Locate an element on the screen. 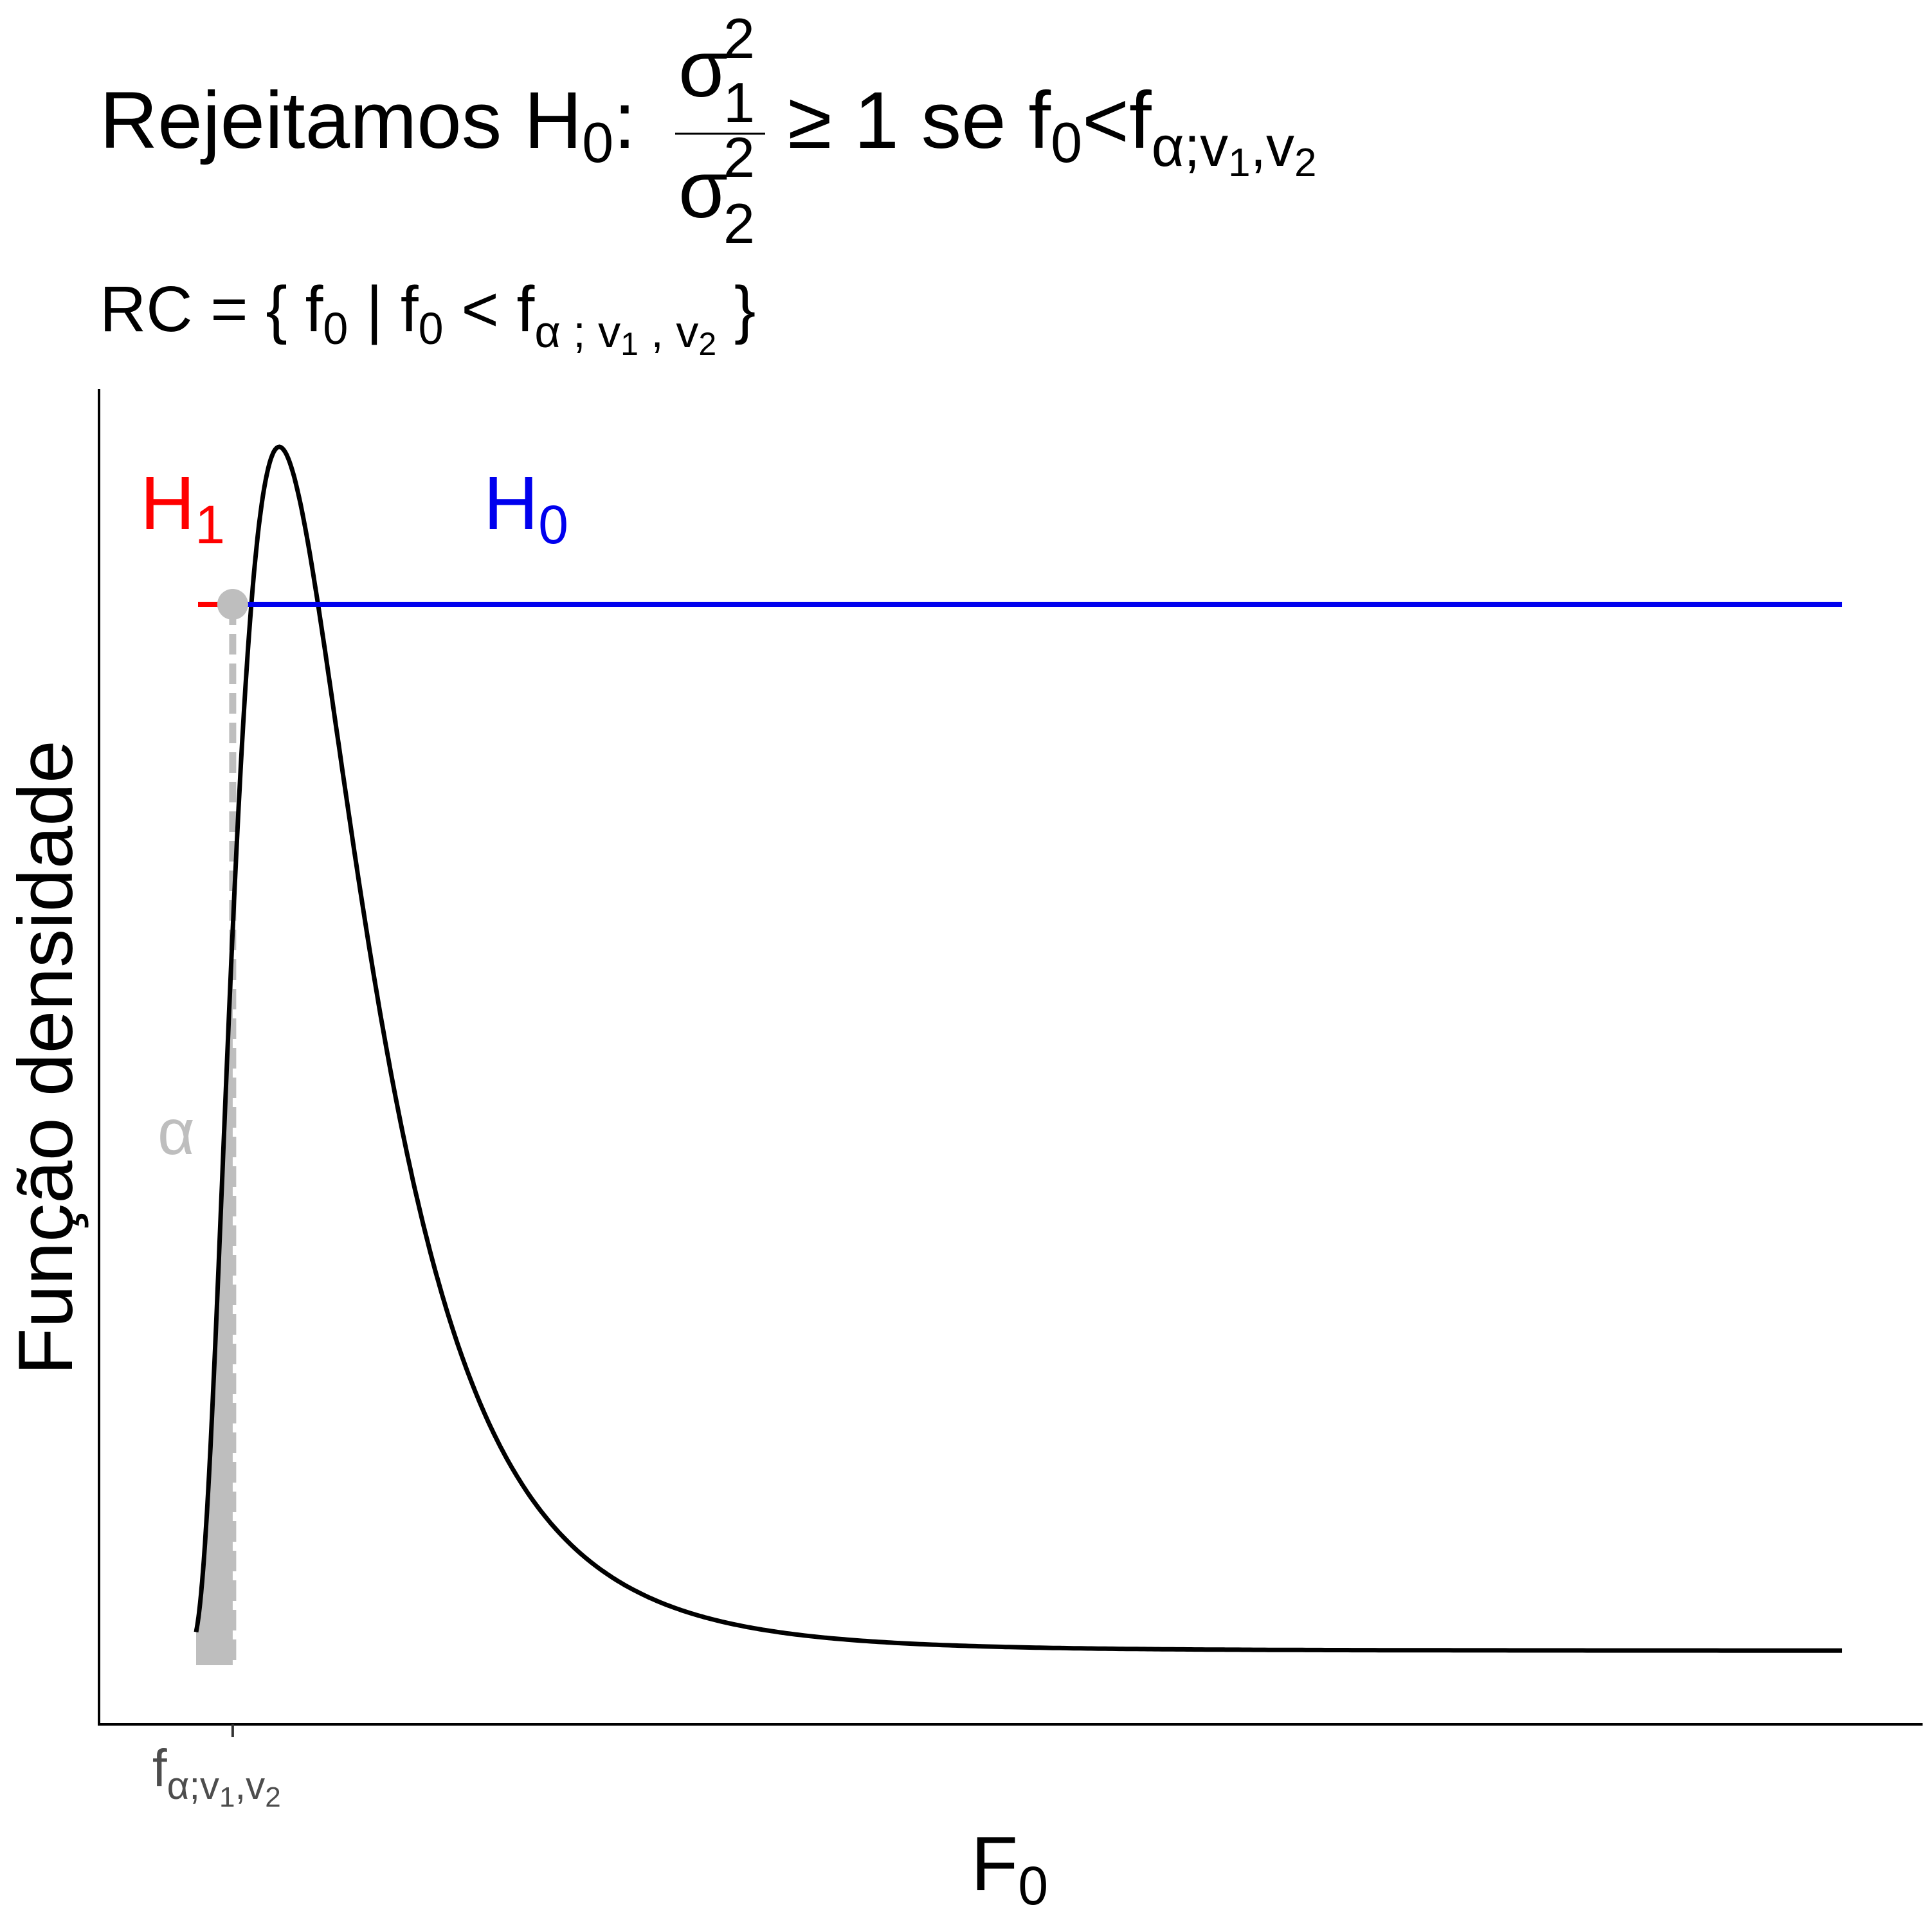  alpha-label: α is located at coordinates (176, 1132).